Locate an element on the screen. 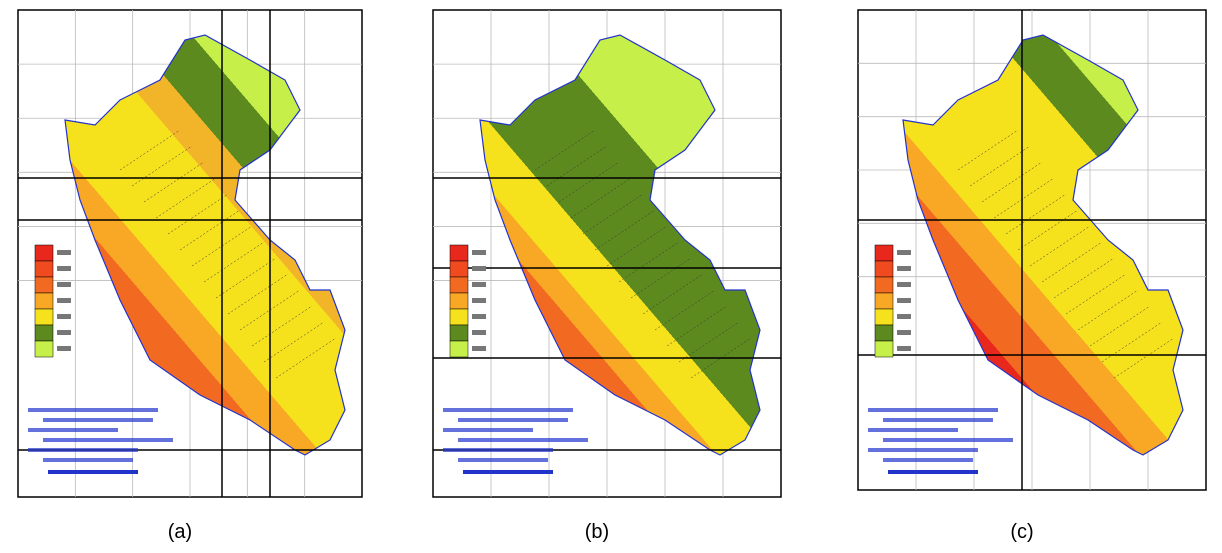 The height and width of the screenshot is (553, 1222). panel-caption: (a) is located at coordinates (180, 532).